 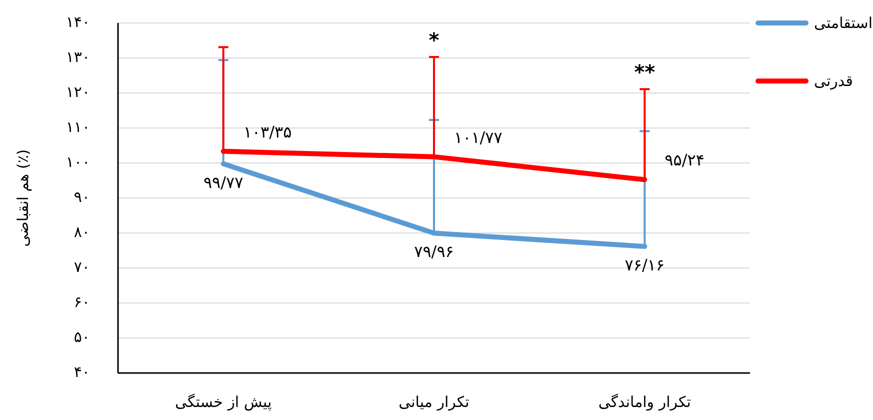 I want to click on y-tick-label: ۸۰, so click(x=82, y=232).